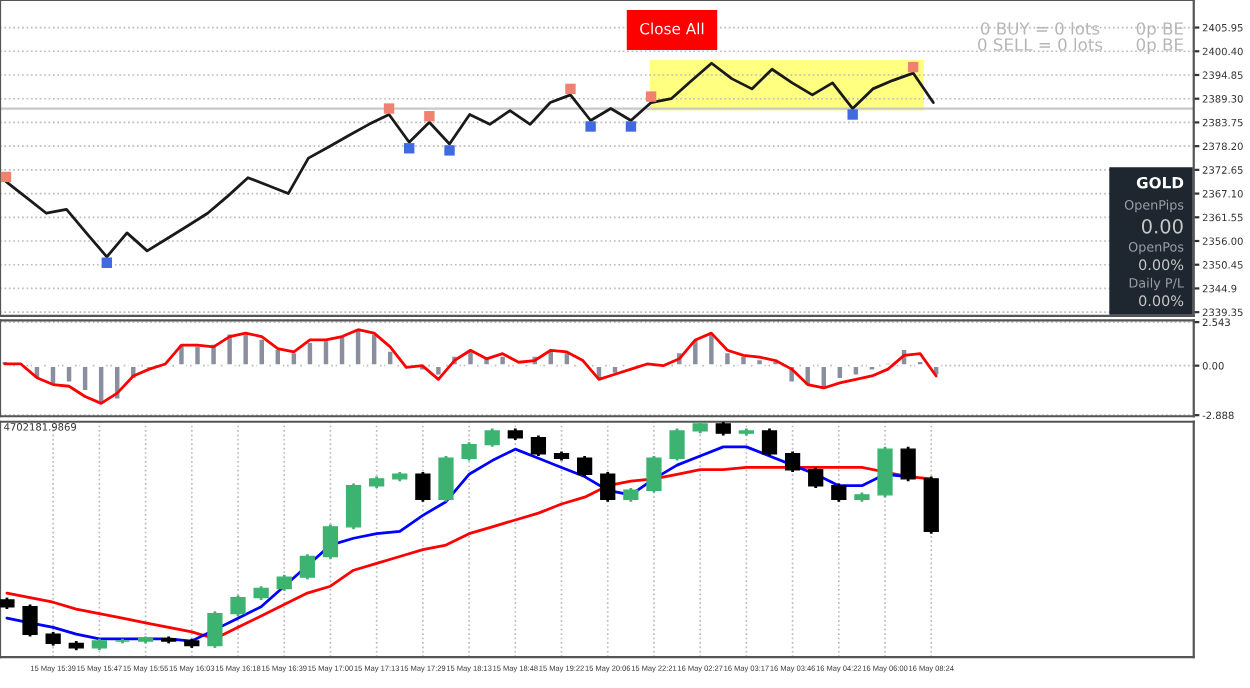 This screenshot has width=1250, height=688. I want to click on text: 0 SELL = 0 lots, so click(1040, 44).